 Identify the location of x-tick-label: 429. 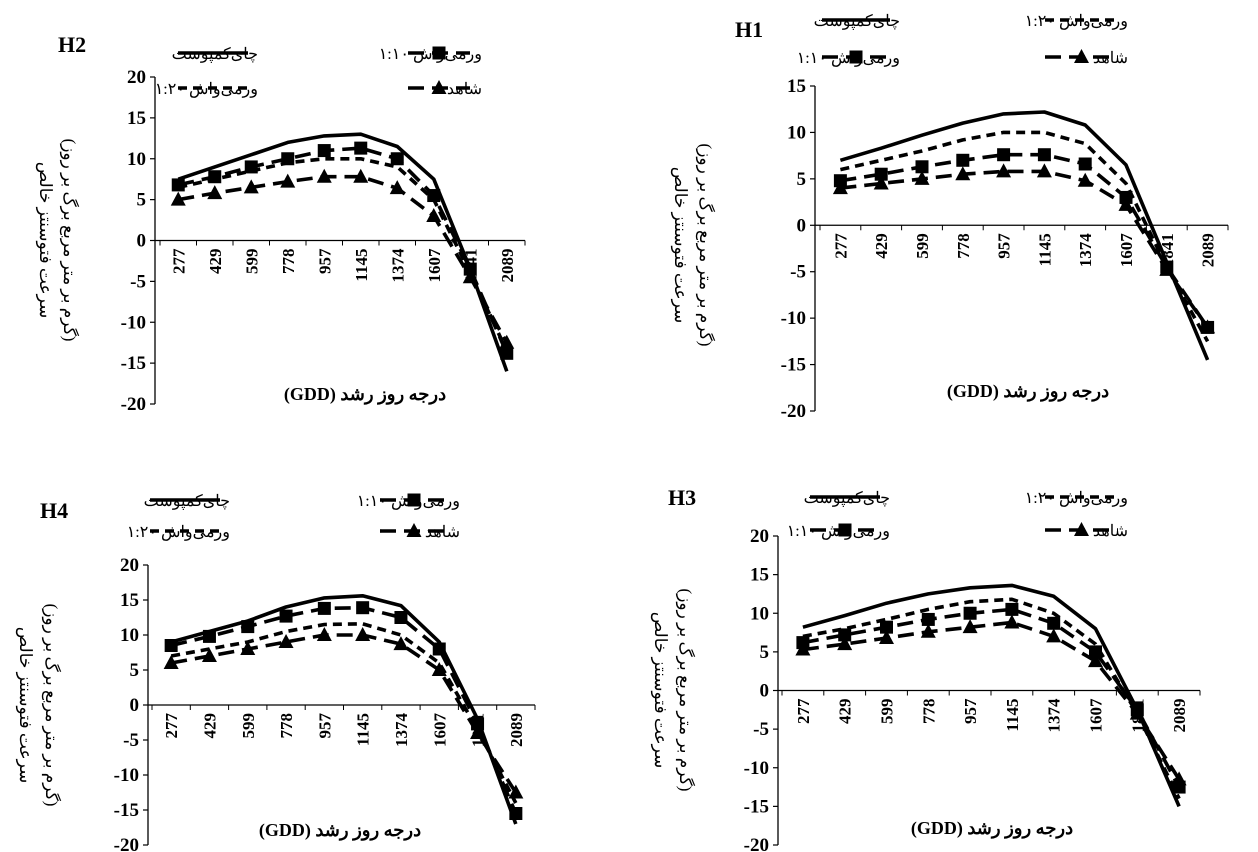
(215, 262).